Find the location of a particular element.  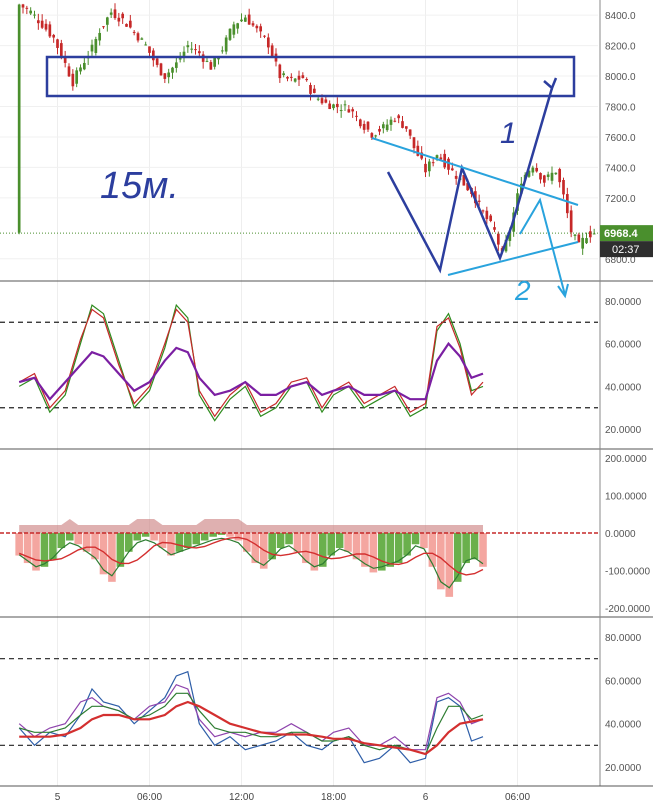

scenario-1-arrowhead is located at coordinates (550, 84).